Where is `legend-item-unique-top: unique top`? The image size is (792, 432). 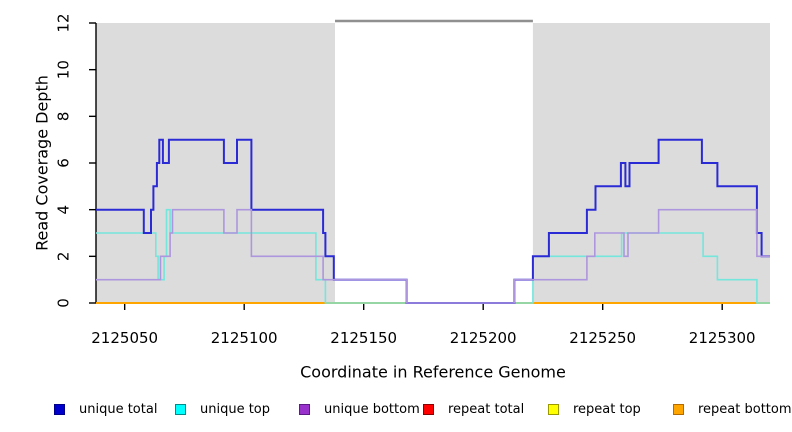 legend-item-unique-top: unique top is located at coordinates (222, 409).